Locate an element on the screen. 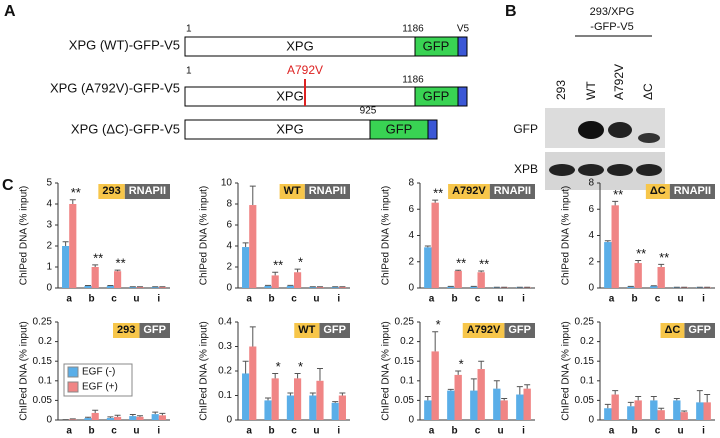  construct-name: XPG (A792V)-GFP-V5 is located at coordinates (115, 87).